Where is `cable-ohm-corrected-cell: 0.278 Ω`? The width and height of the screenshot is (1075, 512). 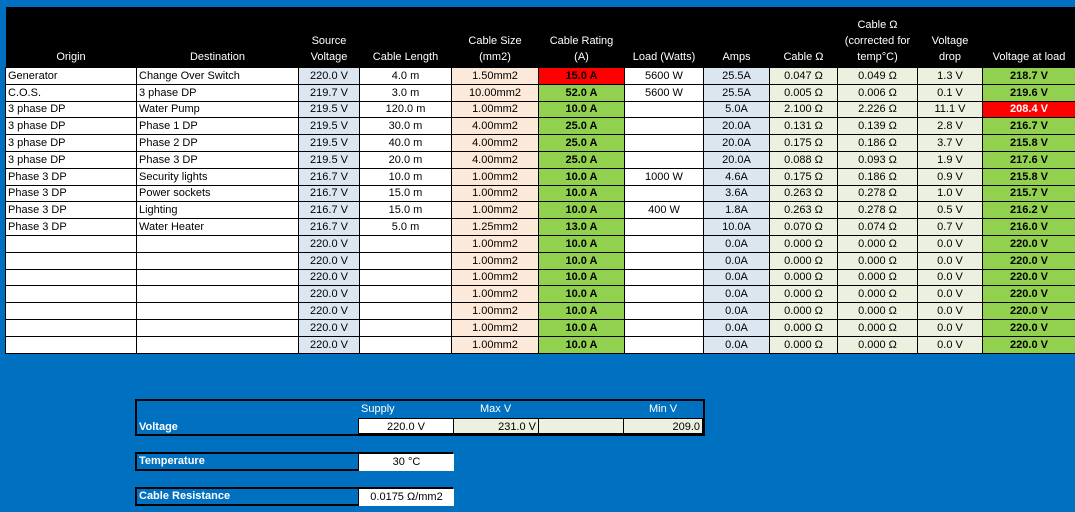 cable-ohm-corrected-cell: 0.278 Ω is located at coordinates (877, 210).